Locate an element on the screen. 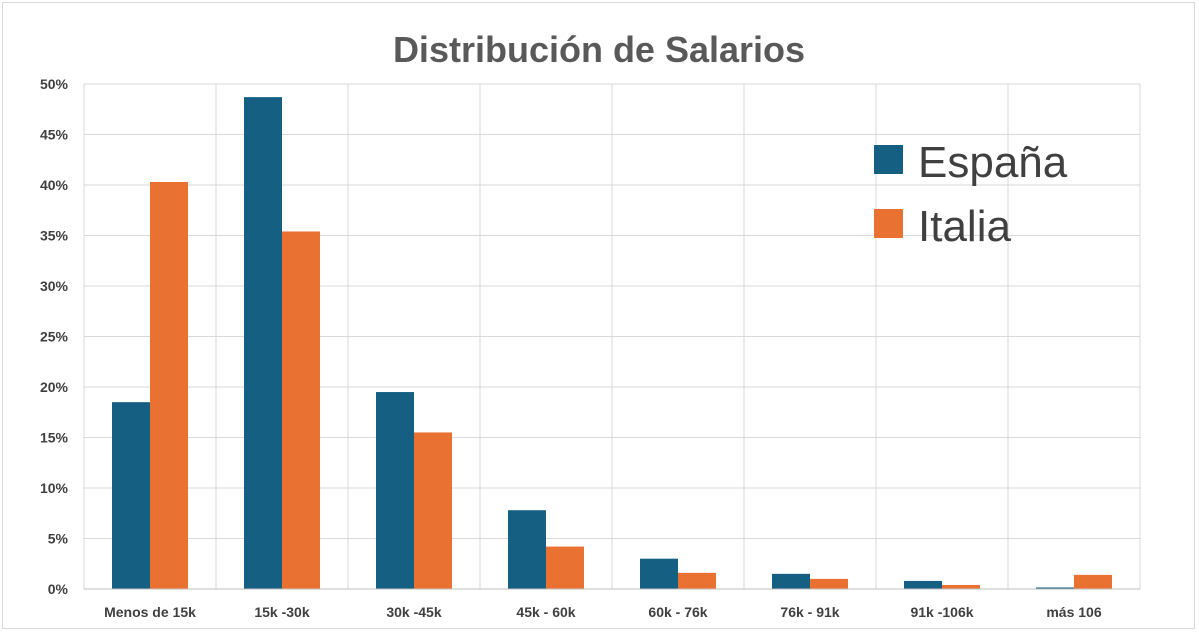 The width and height of the screenshot is (1199, 633). y-tick-label: 40% is located at coordinates (54, 185).